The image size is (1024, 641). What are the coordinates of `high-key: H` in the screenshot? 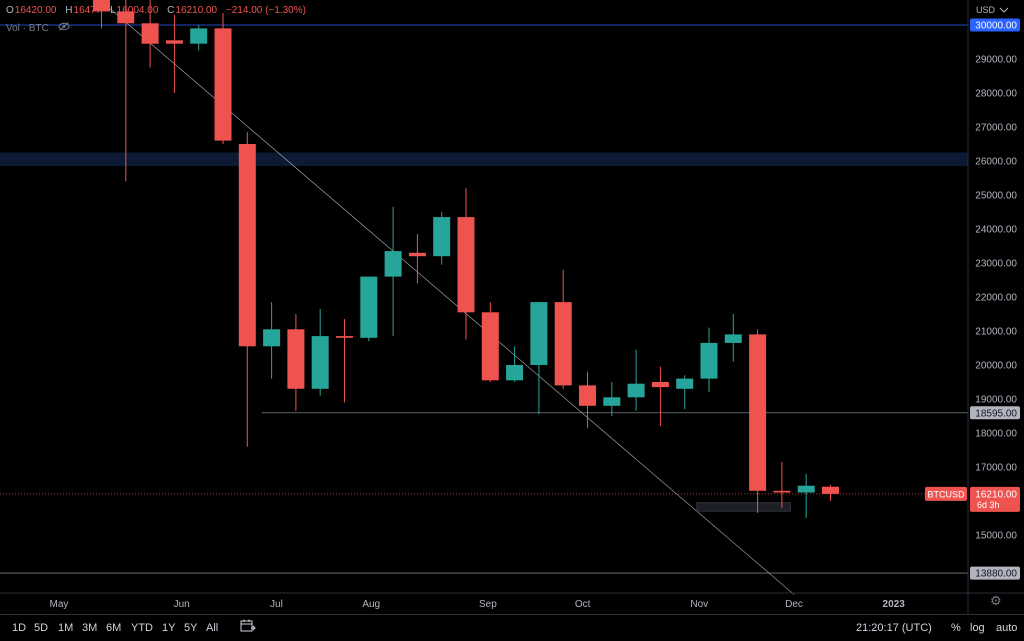 It's located at (69, 10).